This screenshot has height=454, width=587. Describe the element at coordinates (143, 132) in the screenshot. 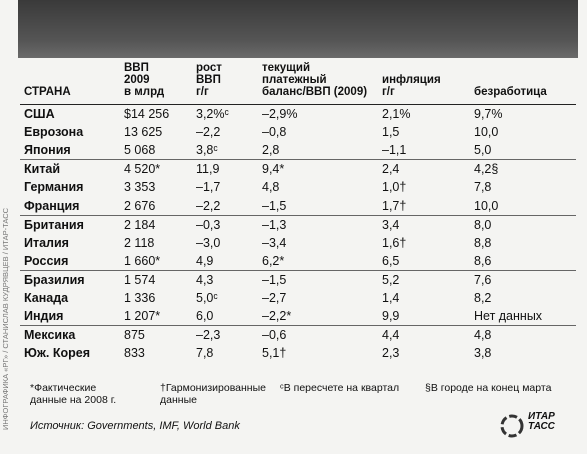

I see `value-cell: 13 625` at that location.